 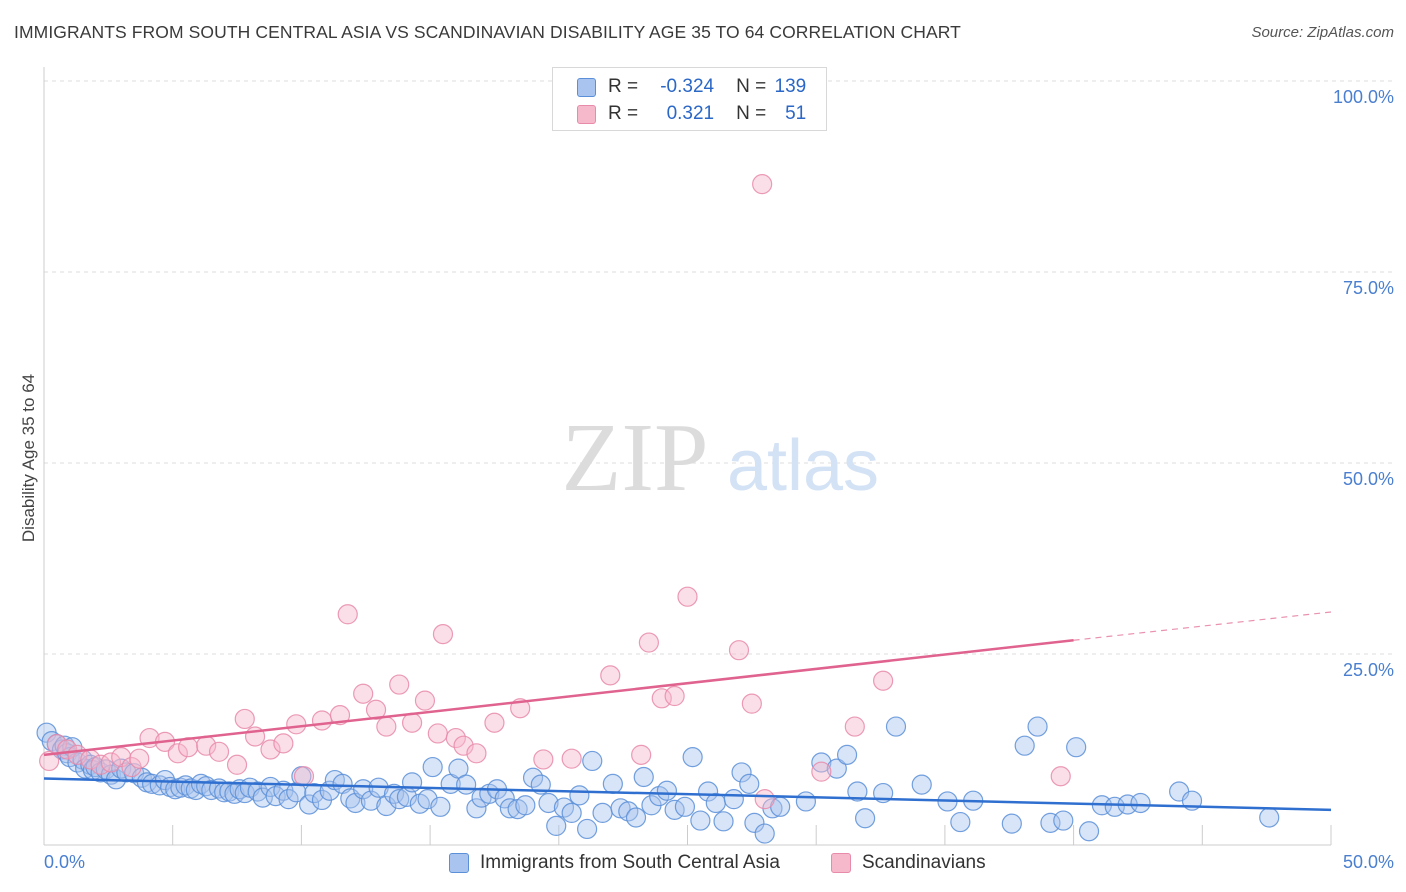 I want to click on y-axis-title: Disability Age 35 to 64, so click(x=28, y=458).